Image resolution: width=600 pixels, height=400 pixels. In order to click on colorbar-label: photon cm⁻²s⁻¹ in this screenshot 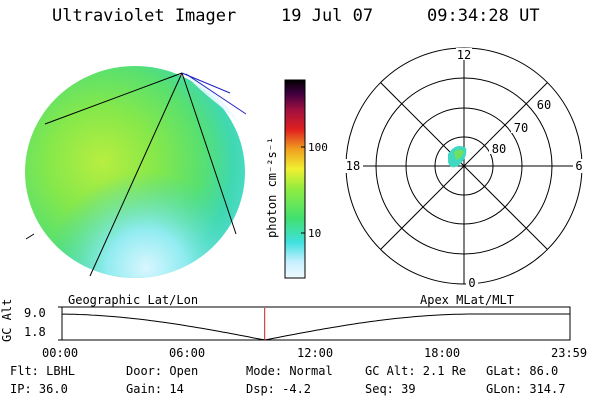, I will do `click(272, 187)`.